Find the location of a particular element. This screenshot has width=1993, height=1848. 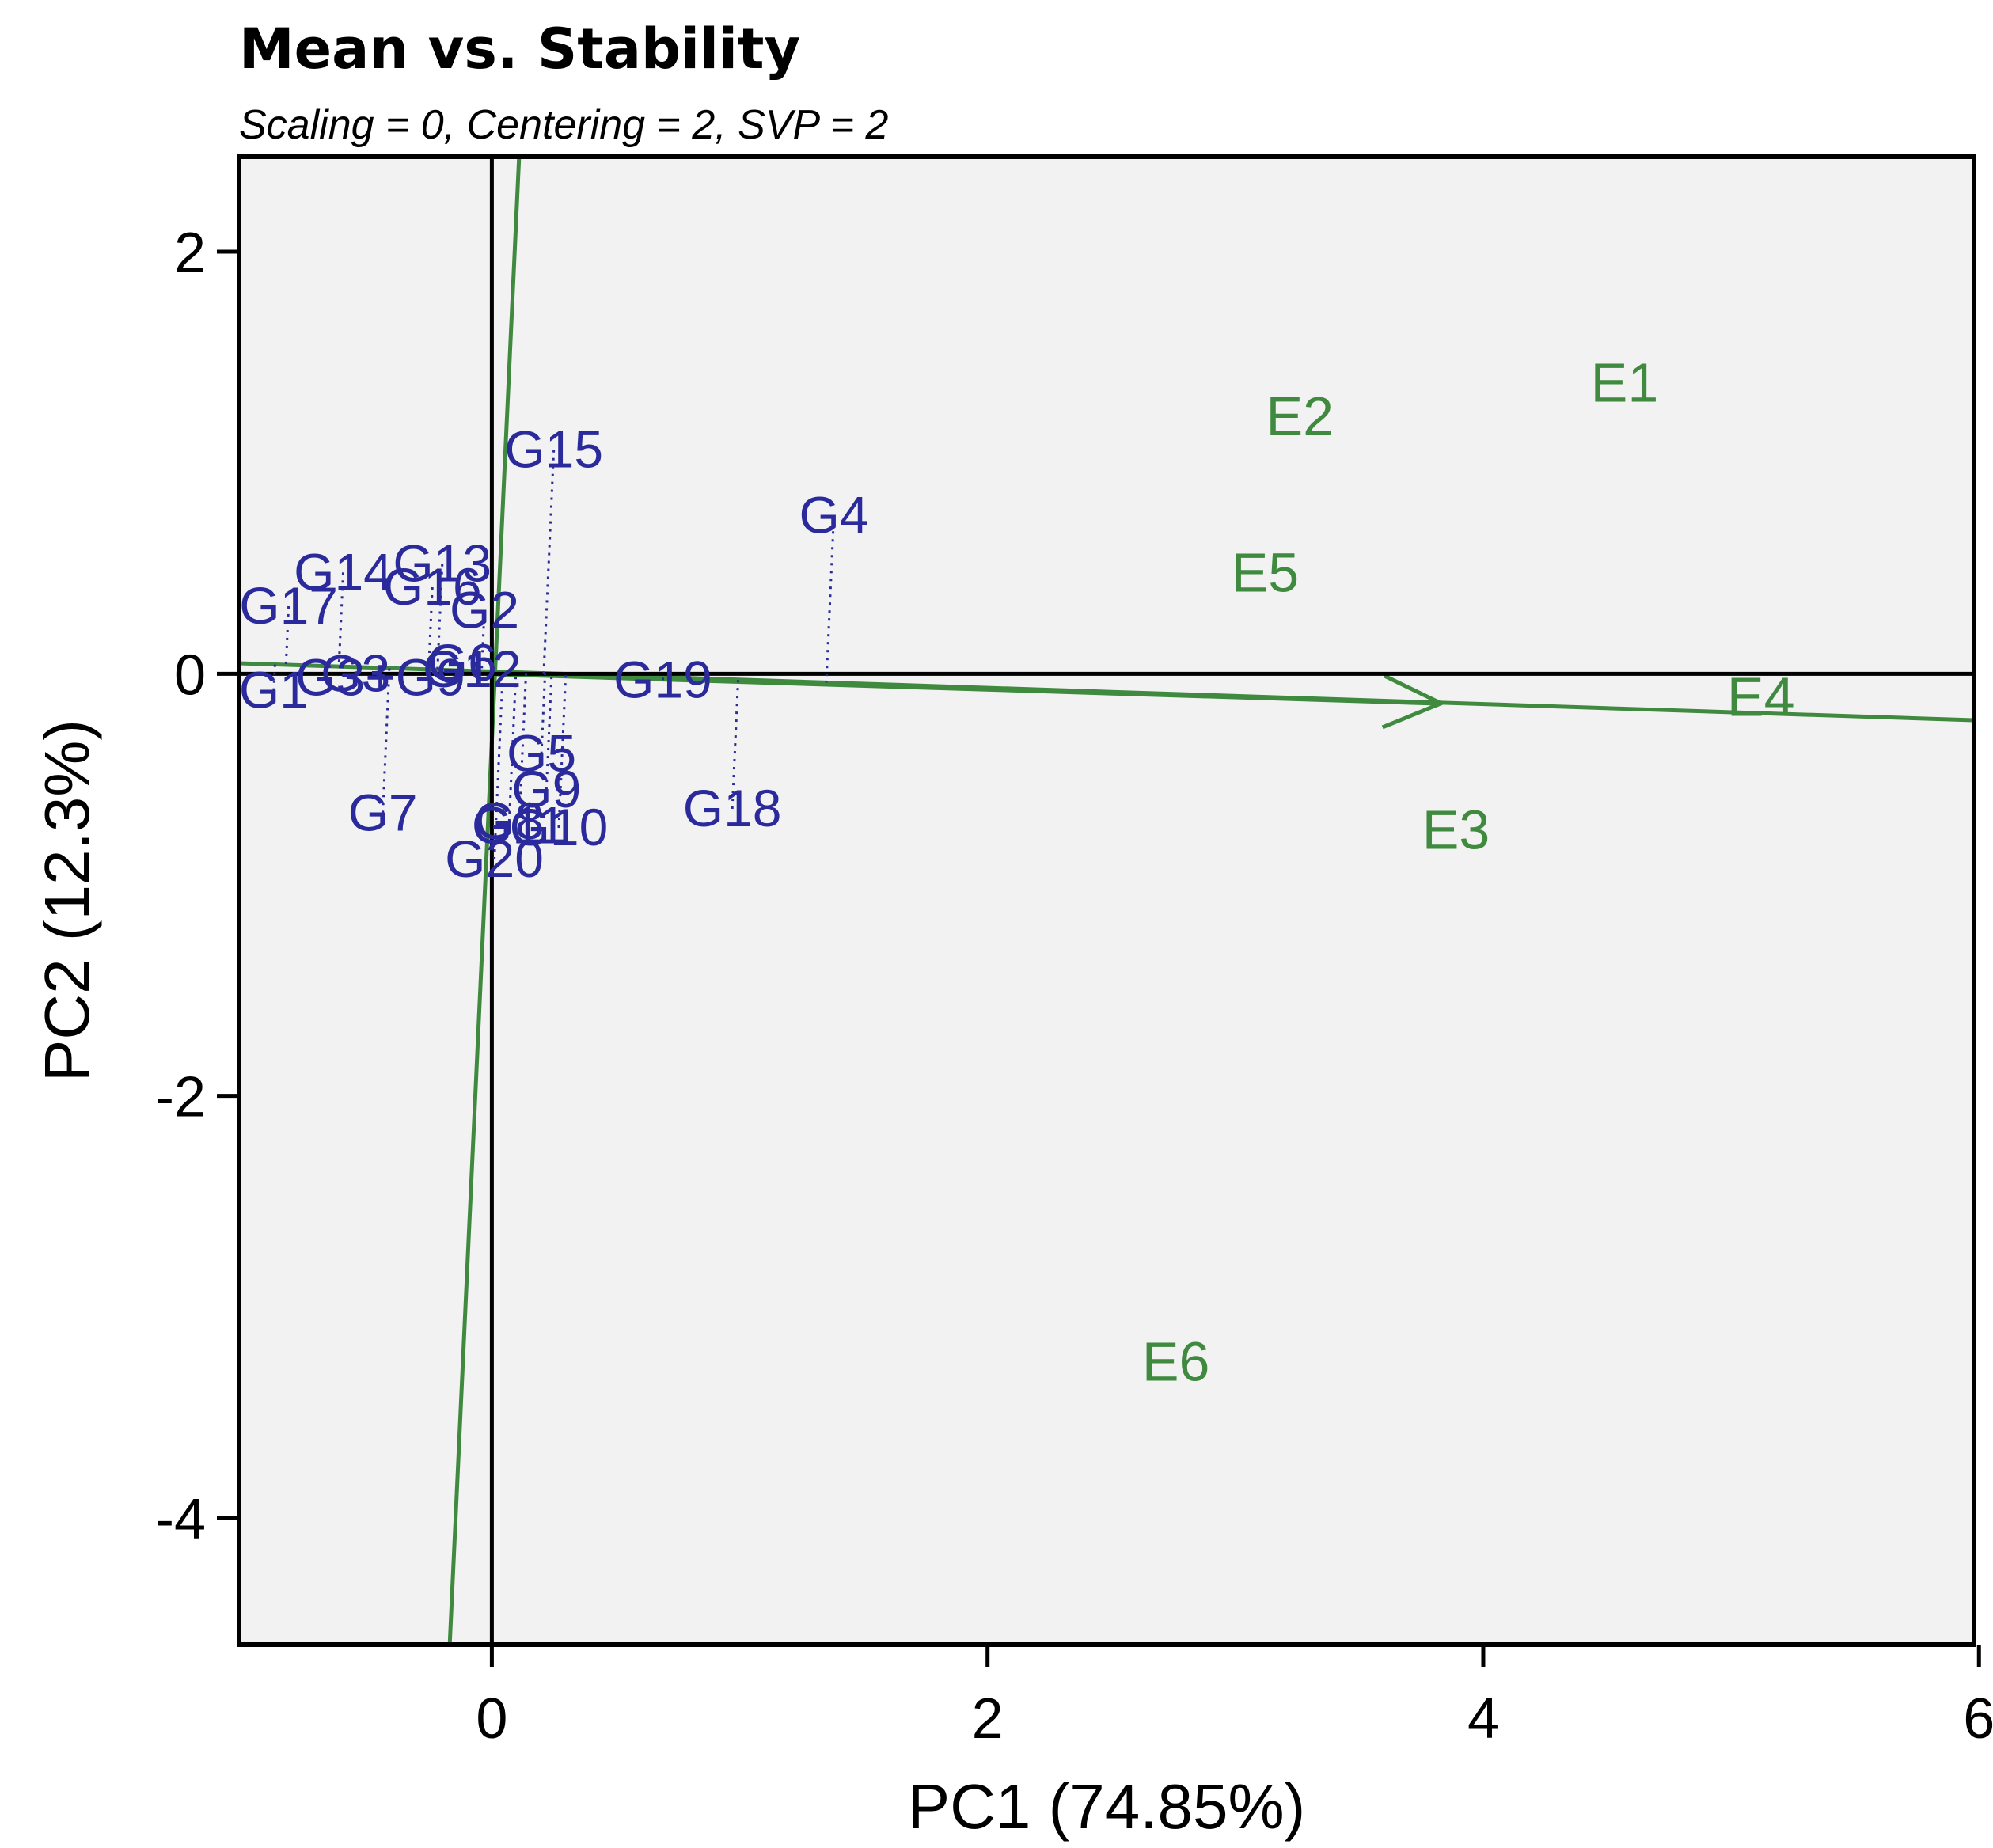

genotype-label-g12: G12 is located at coordinates (472, 668).